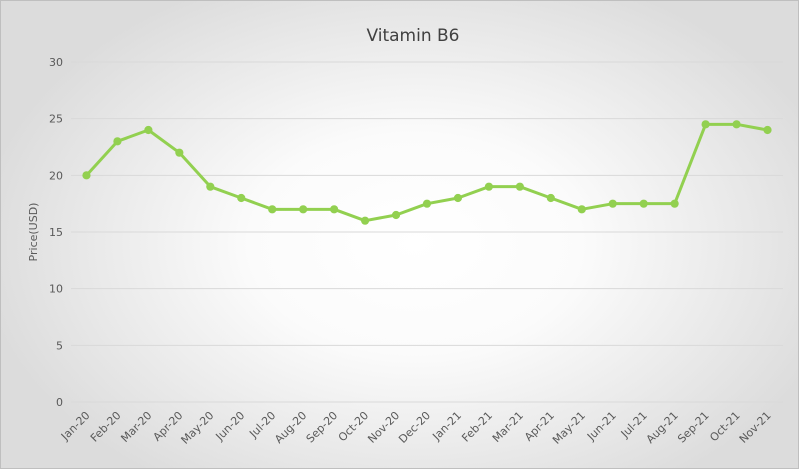 The image size is (799, 469). Describe the element at coordinates (59, 402) in the screenshot. I see `y-tick-label: 0` at that location.